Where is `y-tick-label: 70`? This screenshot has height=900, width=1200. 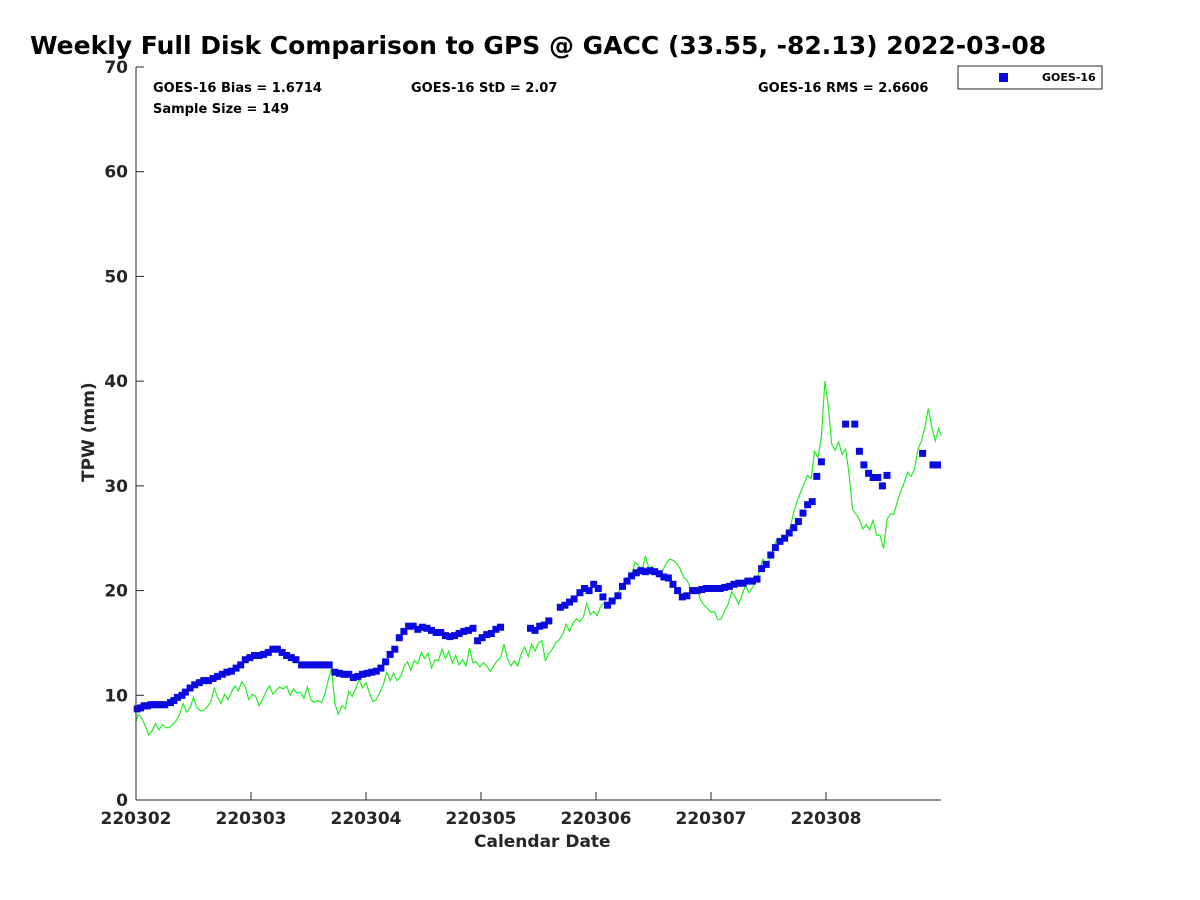 y-tick-label: 70 is located at coordinates (116, 68).